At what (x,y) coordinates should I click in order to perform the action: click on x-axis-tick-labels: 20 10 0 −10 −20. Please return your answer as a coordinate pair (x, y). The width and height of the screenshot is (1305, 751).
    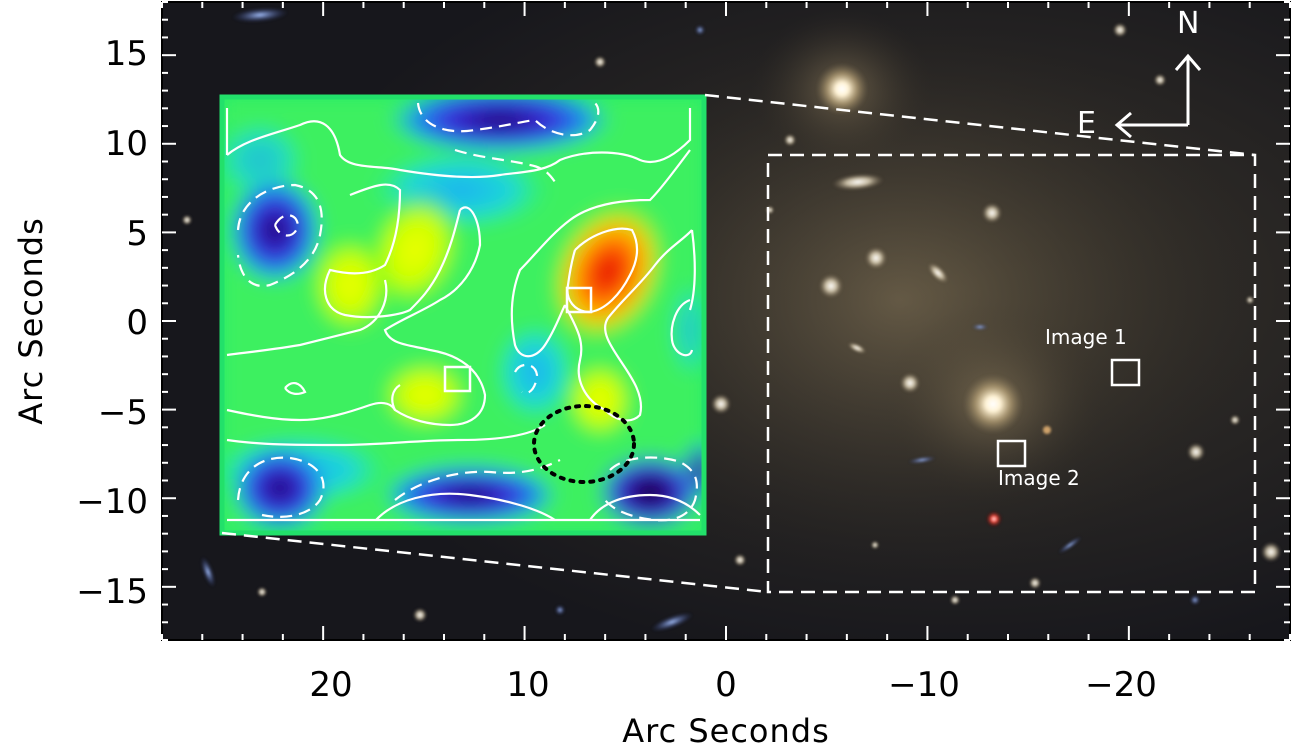
    Looking at the image, I should click on (733, 685).